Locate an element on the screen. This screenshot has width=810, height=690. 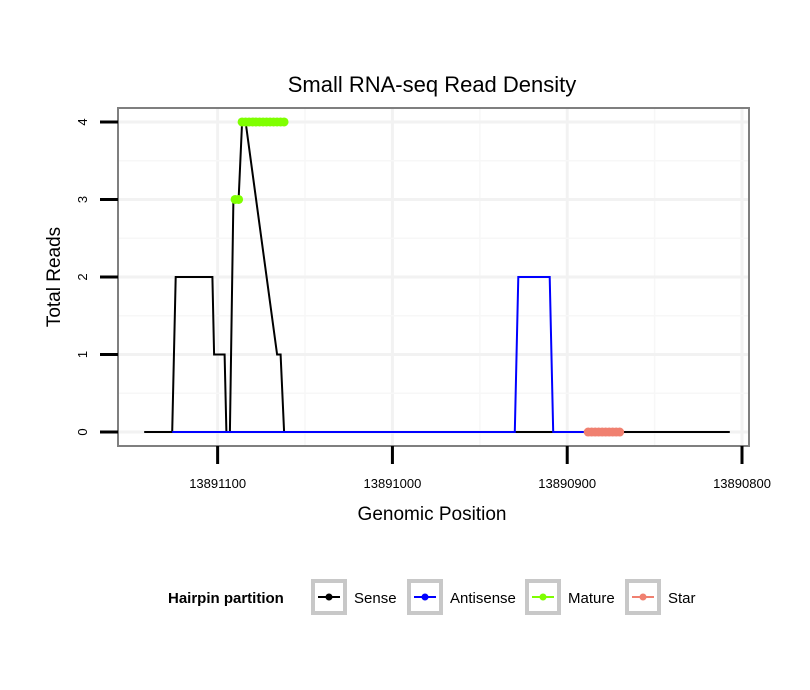
chart-title: Small RNA-seq Read Density is located at coordinates (432, 84).